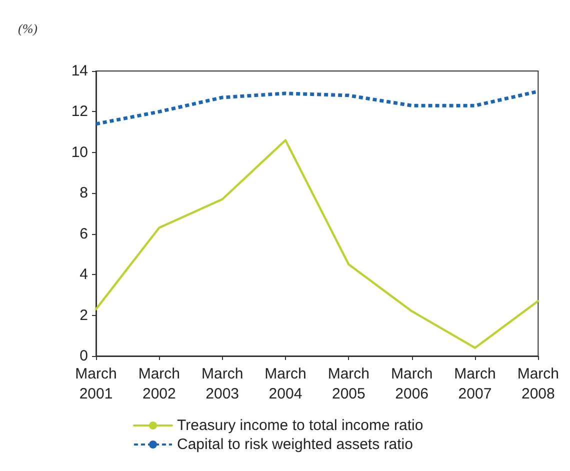 The width and height of the screenshot is (570, 471). What do you see at coordinates (79, 111) in the screenshot?
I see `y-tick-label: 12` at bounding box center [79, 111].